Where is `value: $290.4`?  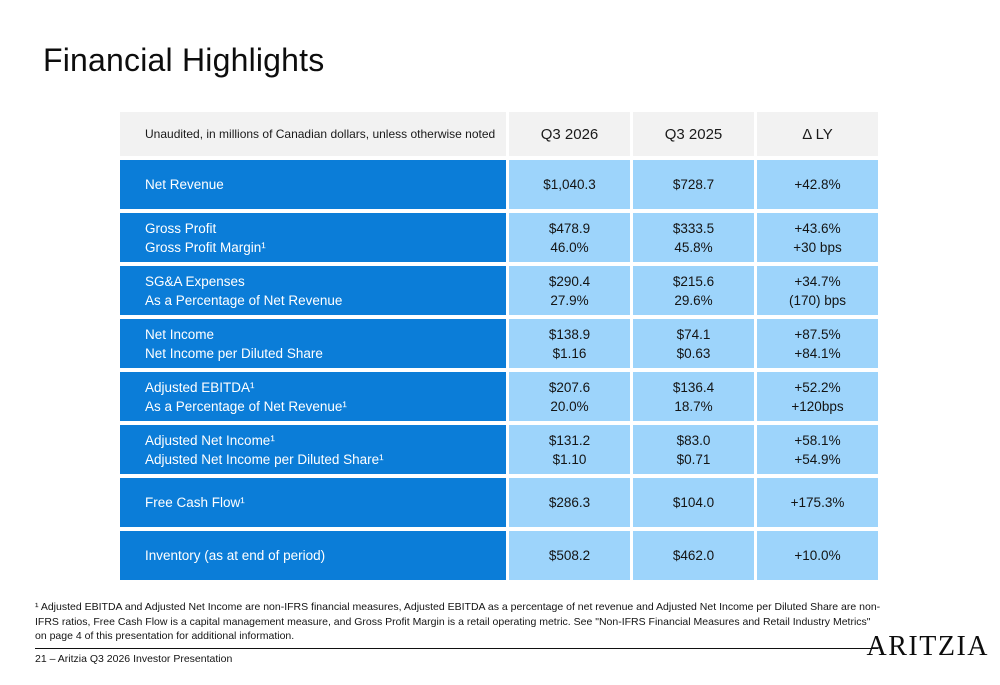
value: $290.4 is located at coordinates (569, 281).